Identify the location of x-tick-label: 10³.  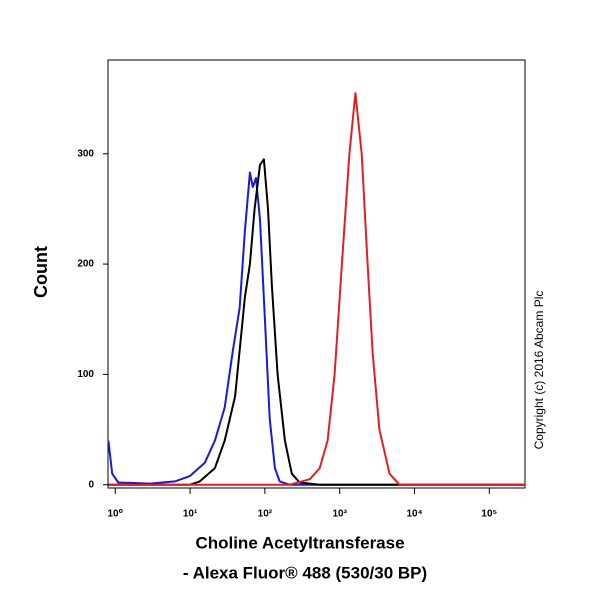
(339, 514).